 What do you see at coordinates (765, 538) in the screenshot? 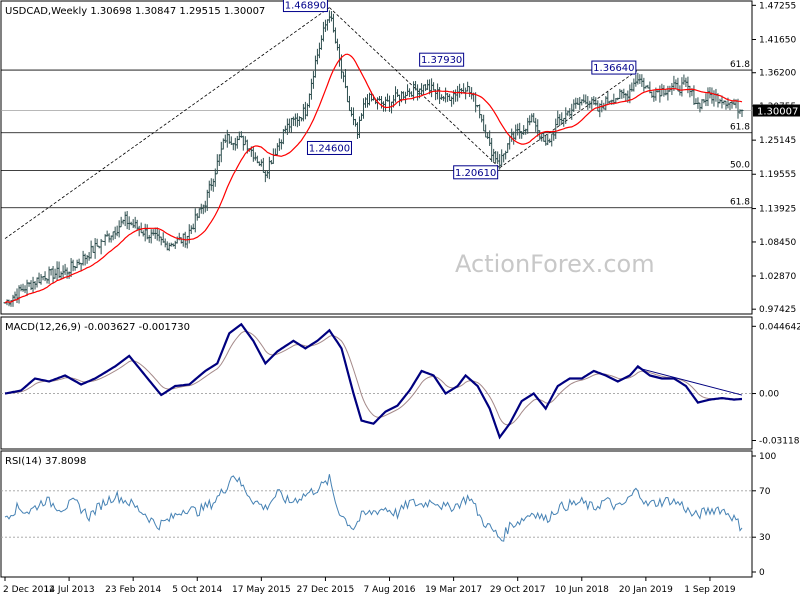
I see `rsi-y-tick-label: 30` at bounding box center [765, 538].